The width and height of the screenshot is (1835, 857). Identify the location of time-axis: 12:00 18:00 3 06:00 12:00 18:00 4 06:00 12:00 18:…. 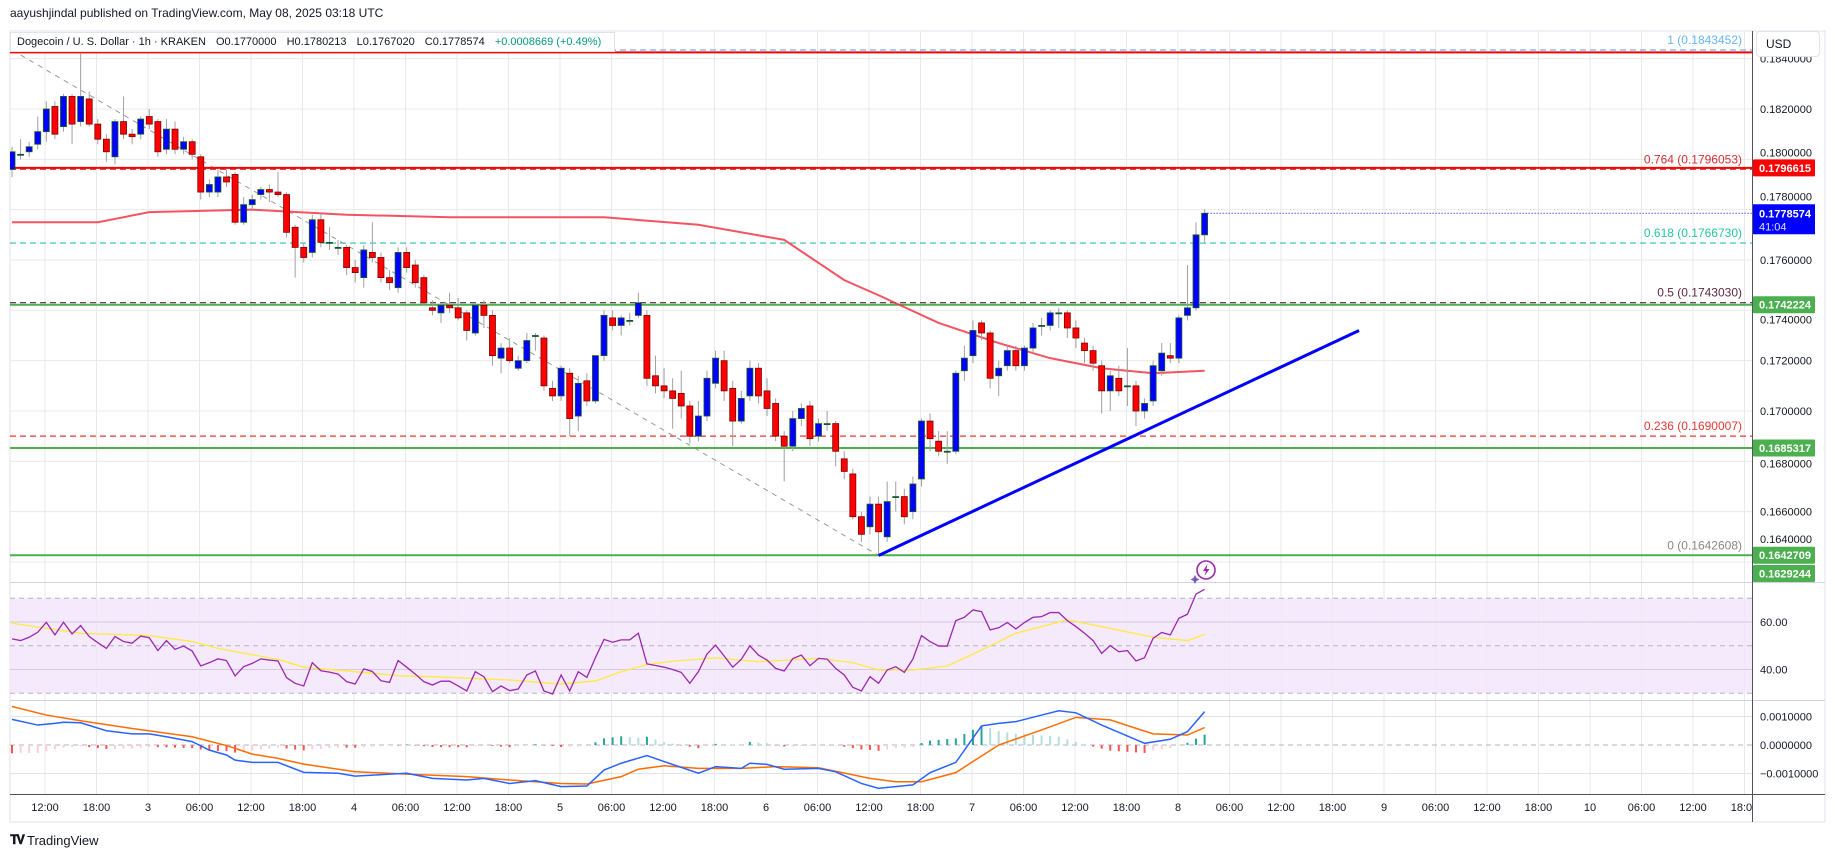
(894, 808).